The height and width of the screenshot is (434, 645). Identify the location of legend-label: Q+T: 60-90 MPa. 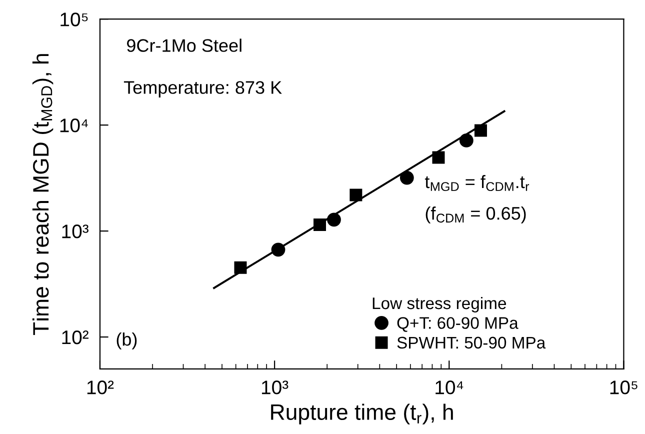
(457, 324).